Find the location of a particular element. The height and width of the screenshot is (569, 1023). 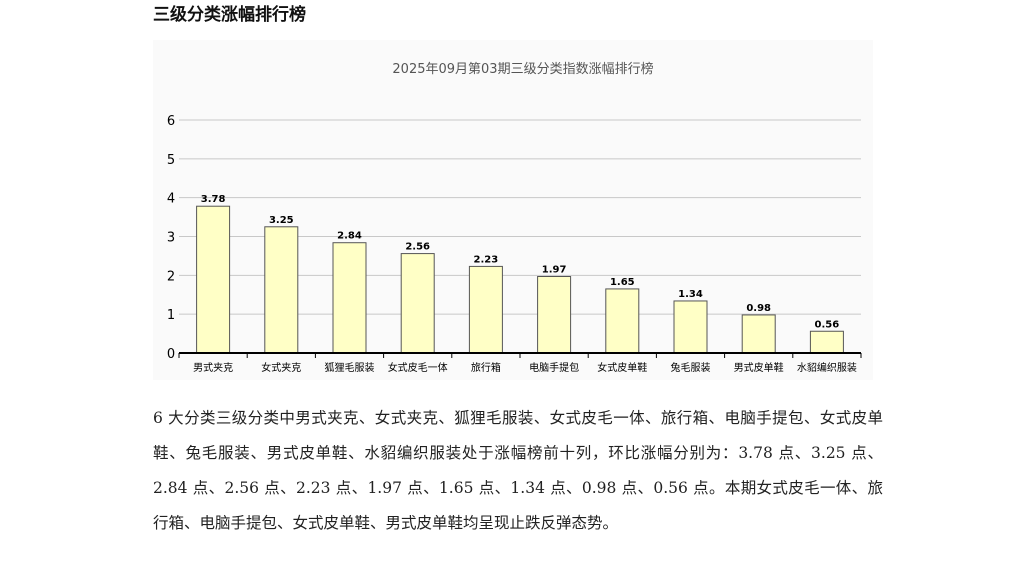

data-label: 2.56 is located at coordinates (417, 247).